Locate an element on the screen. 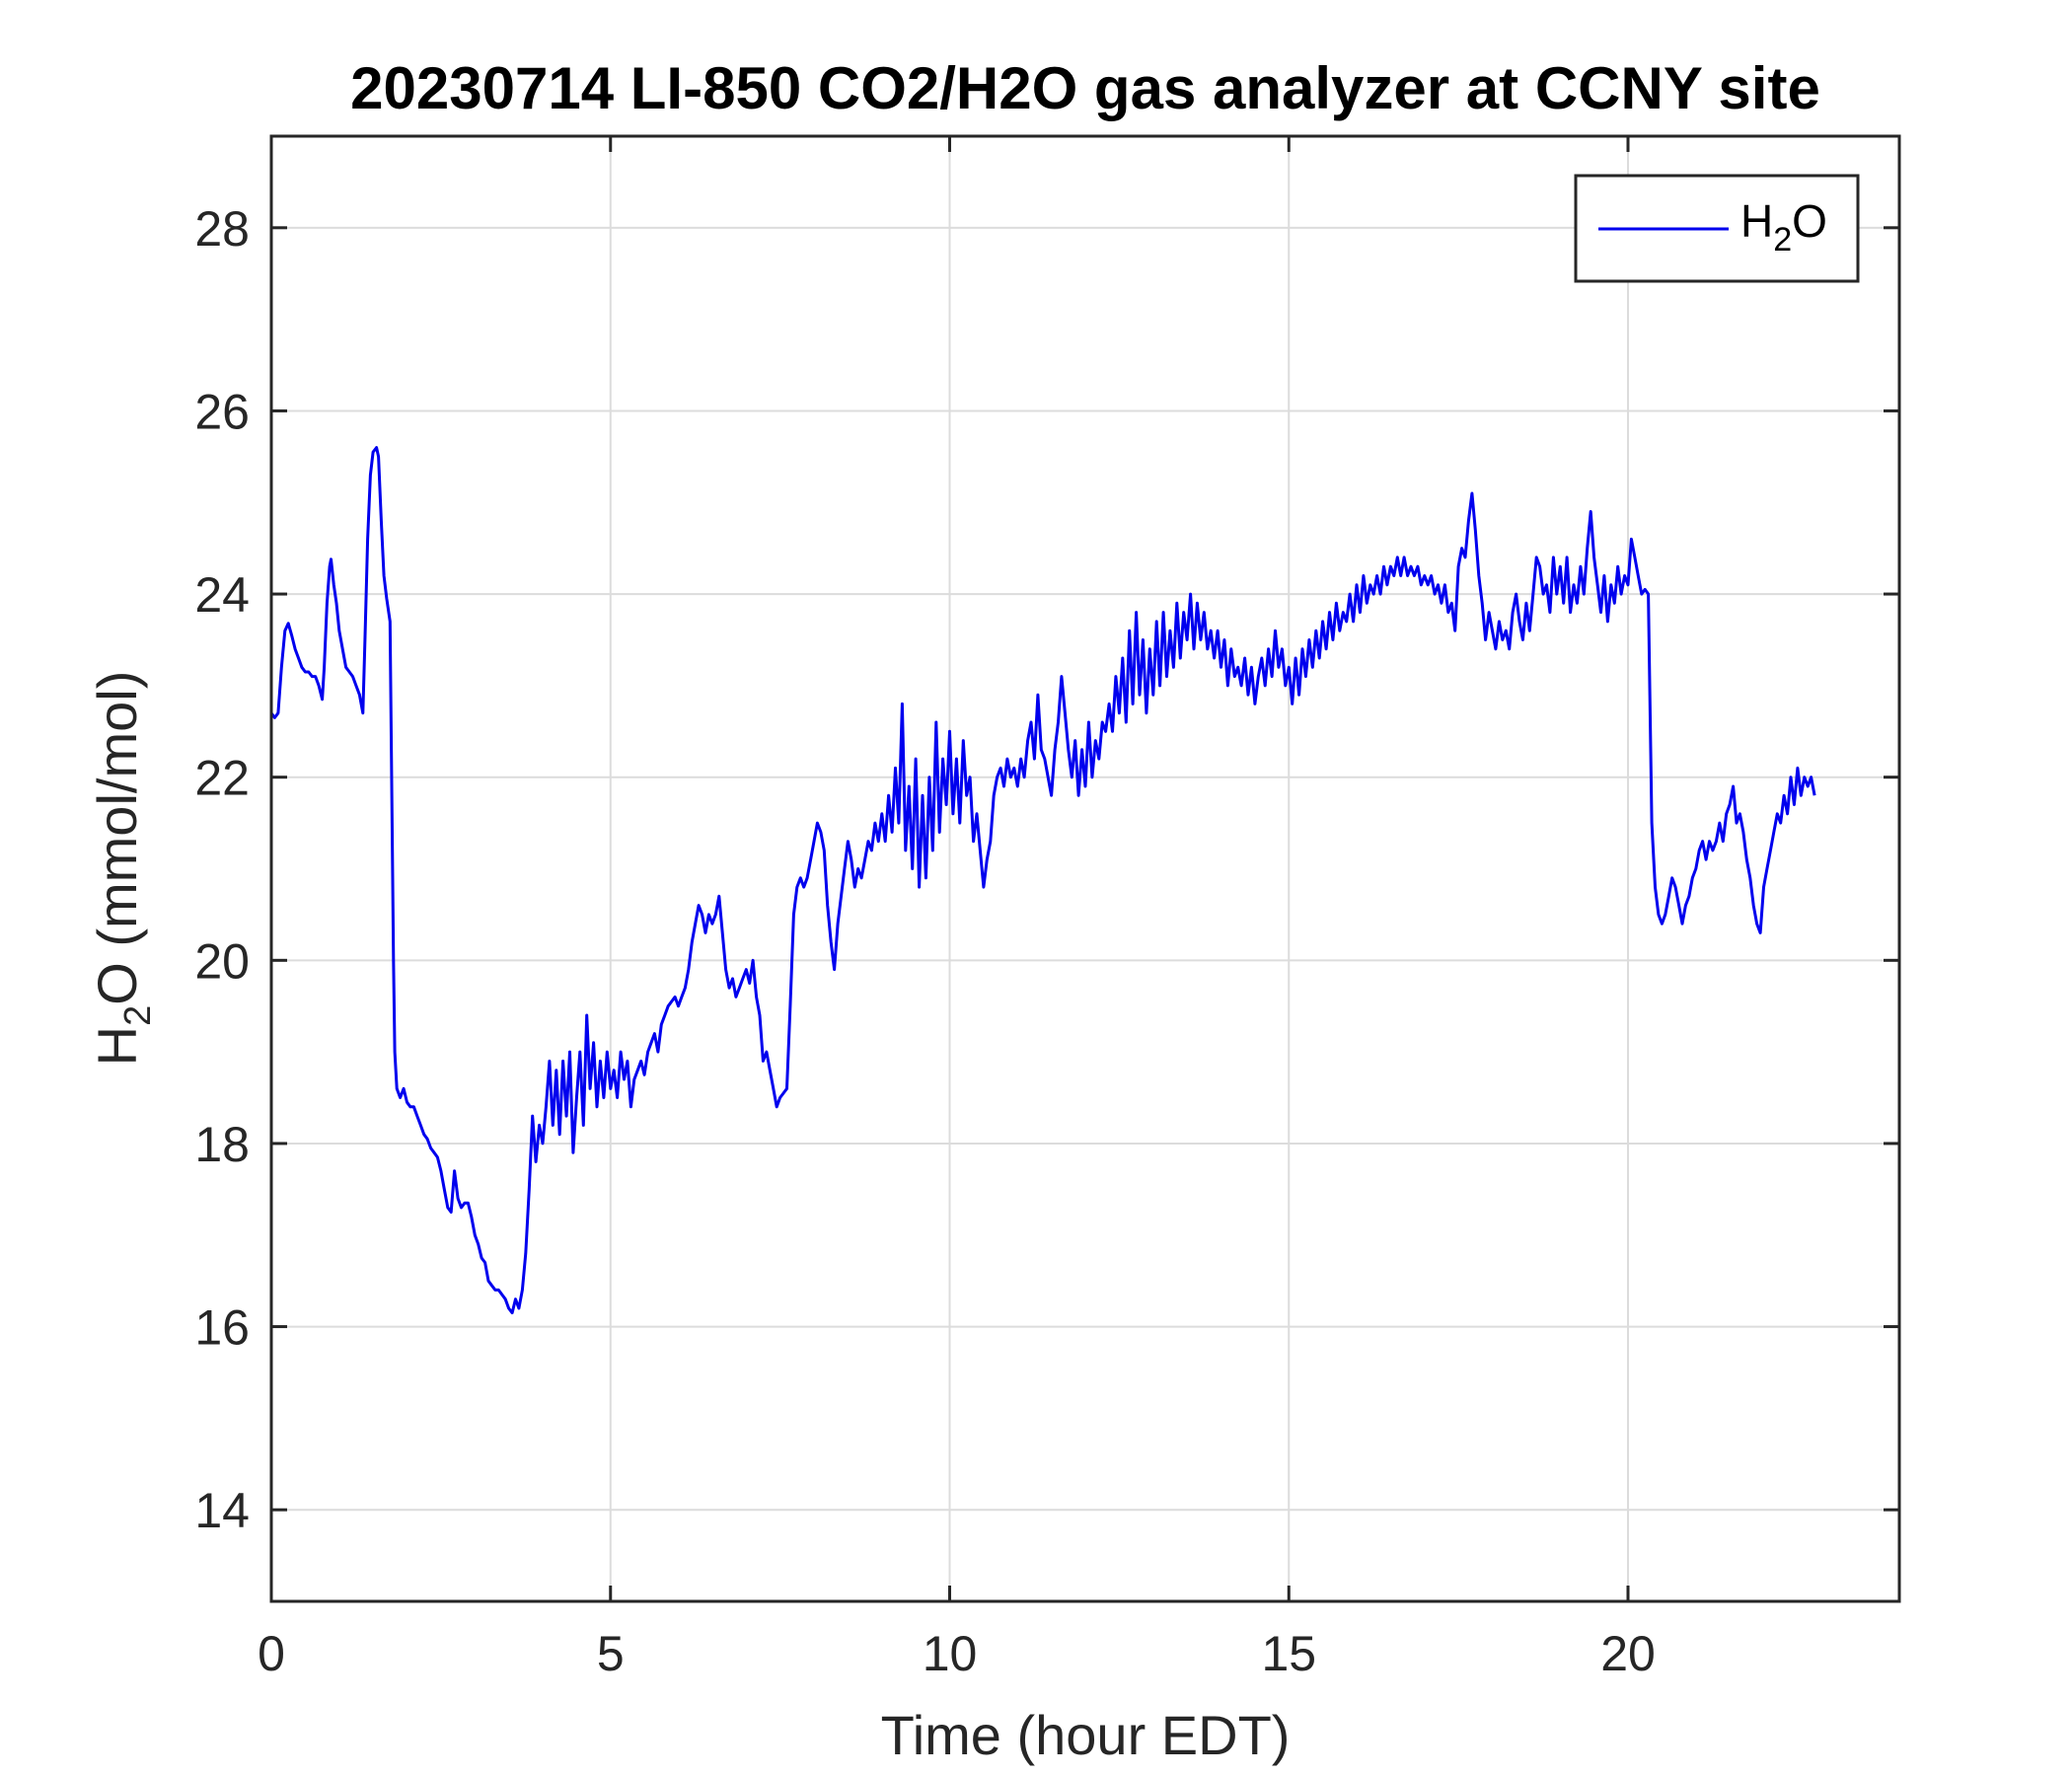 This screenshot has height=1776, width=2072. x-tick-label: 5 is located at coordinates (611, 1654).